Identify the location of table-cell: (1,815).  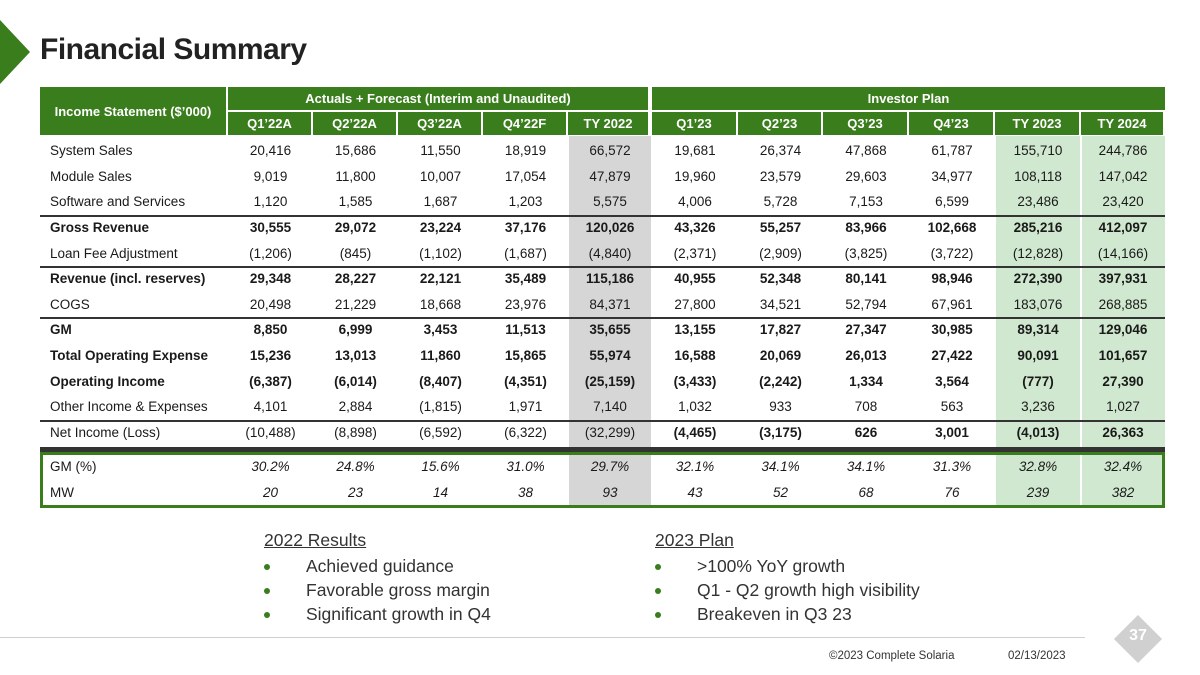
(440, 407).